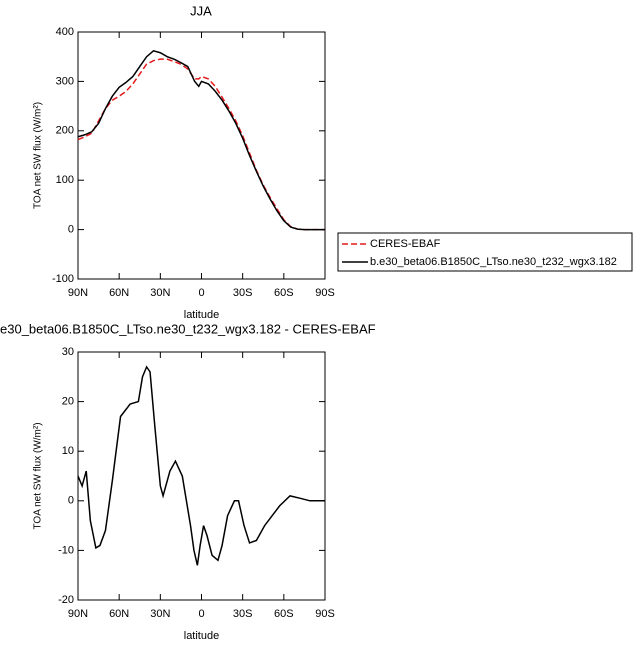  I want to click on y-tick-label: 10, so click(68, 451).